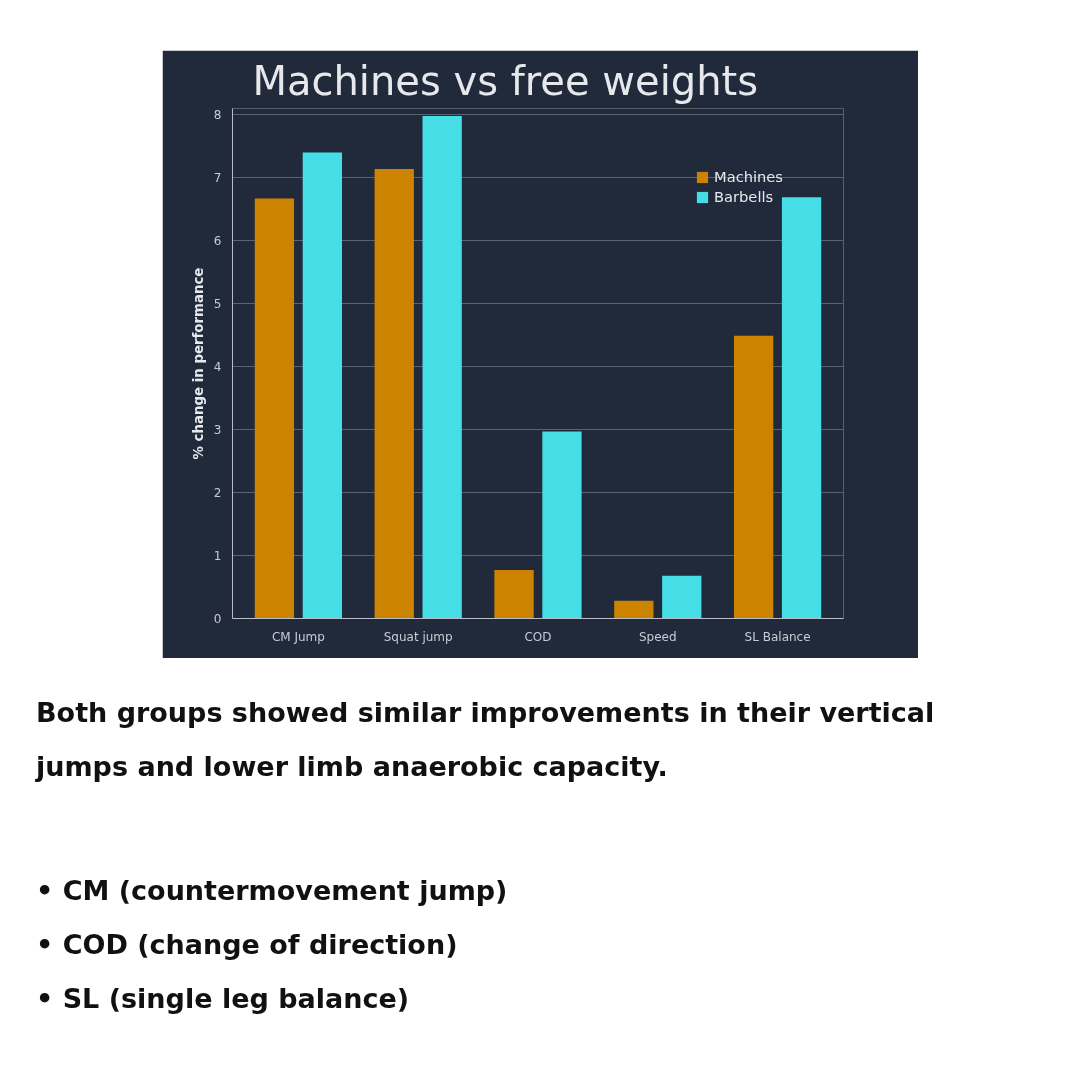 This screenshot has height=1081, width=1080. What do you see at coordinates (198, 363) in the screenshot?
I see `y-axis-title: % change in performance` at bounding box center [198, 363].